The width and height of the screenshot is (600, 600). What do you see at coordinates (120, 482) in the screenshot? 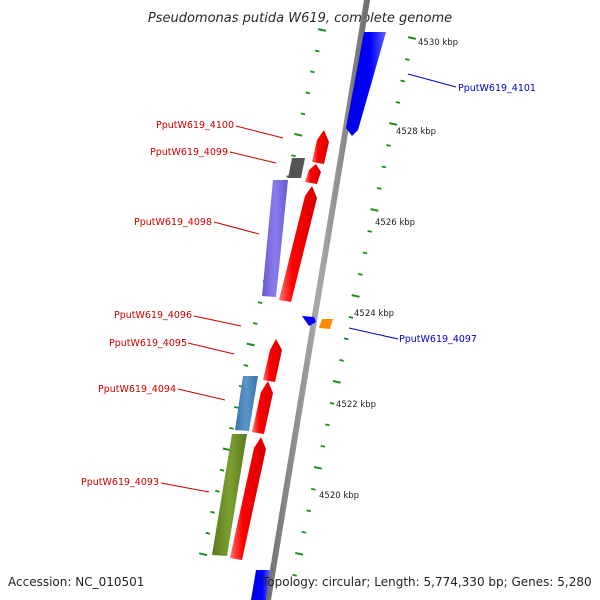
I see `gene-label-4093: PputW619_4093` at bounding box center [120, 482].